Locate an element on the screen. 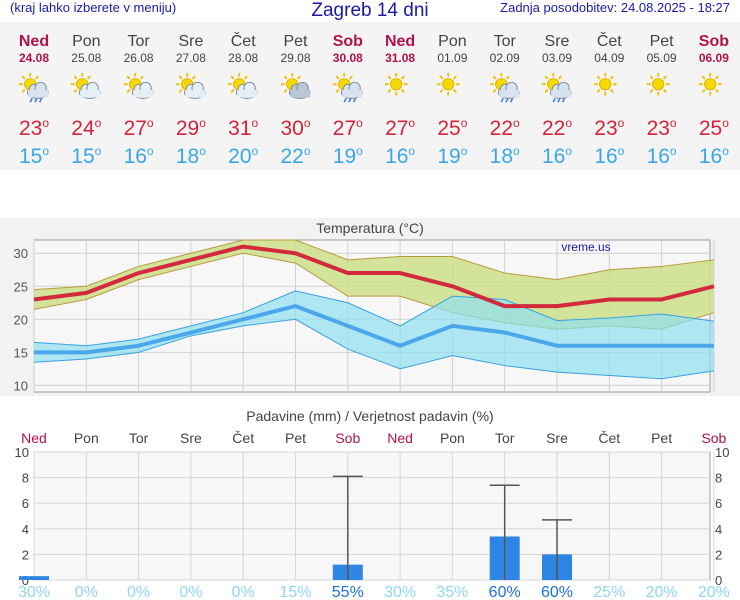 The height and width of the screenshot is (600, 740). day-column: Pon 25.08 24o 15o is located at coordinates (86, 95).